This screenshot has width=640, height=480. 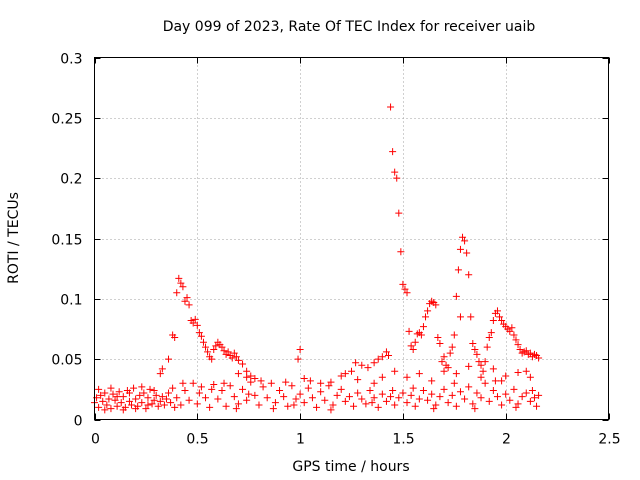 What do you see at coordinates (14, 238) in the screenshot?
I see `y-axis-label: ROTI / TECUs` at bounding box center [14, 238].